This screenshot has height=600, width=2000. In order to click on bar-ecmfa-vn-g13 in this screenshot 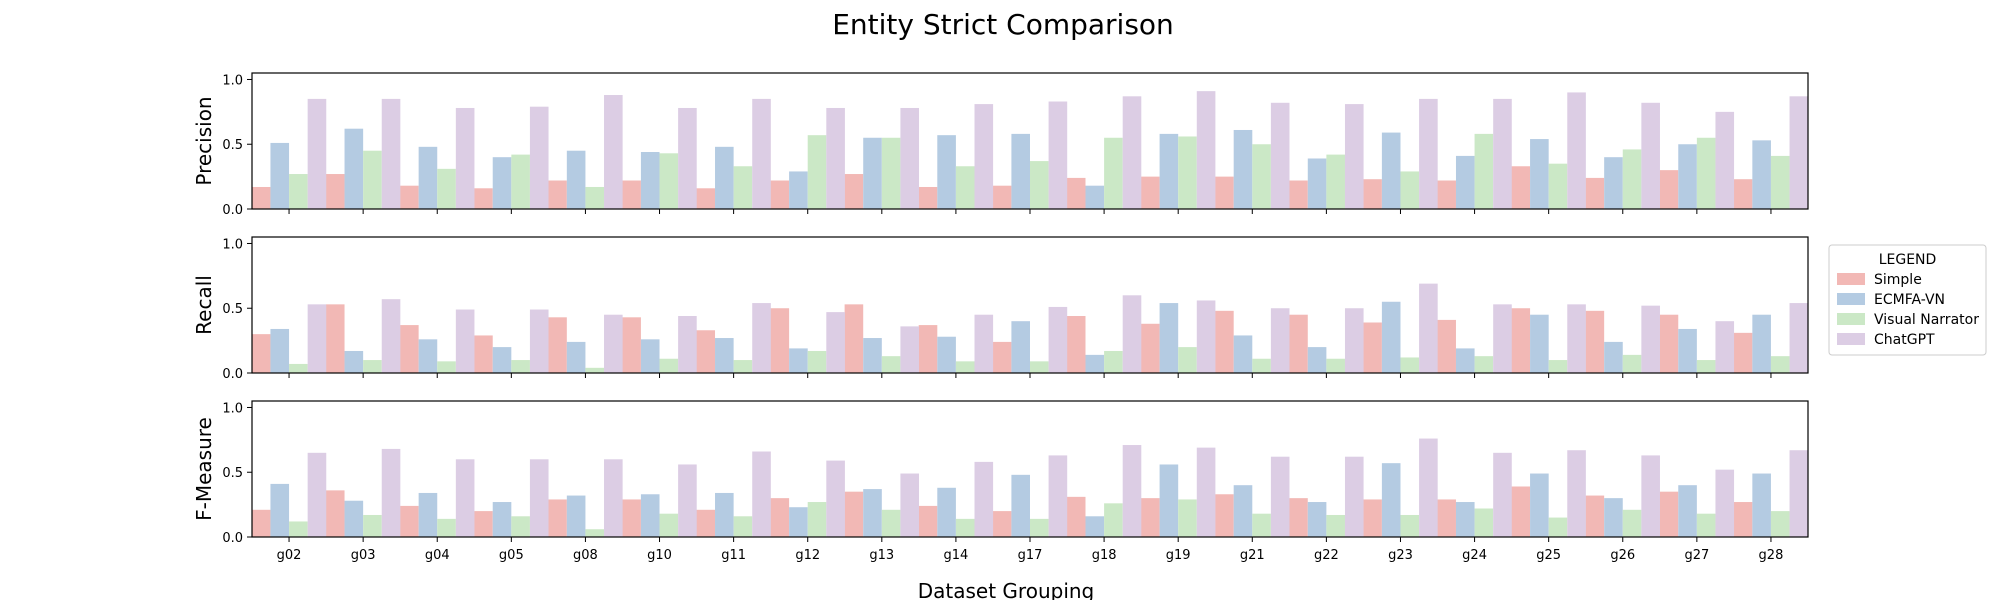, I will do `click(872, 173)`.